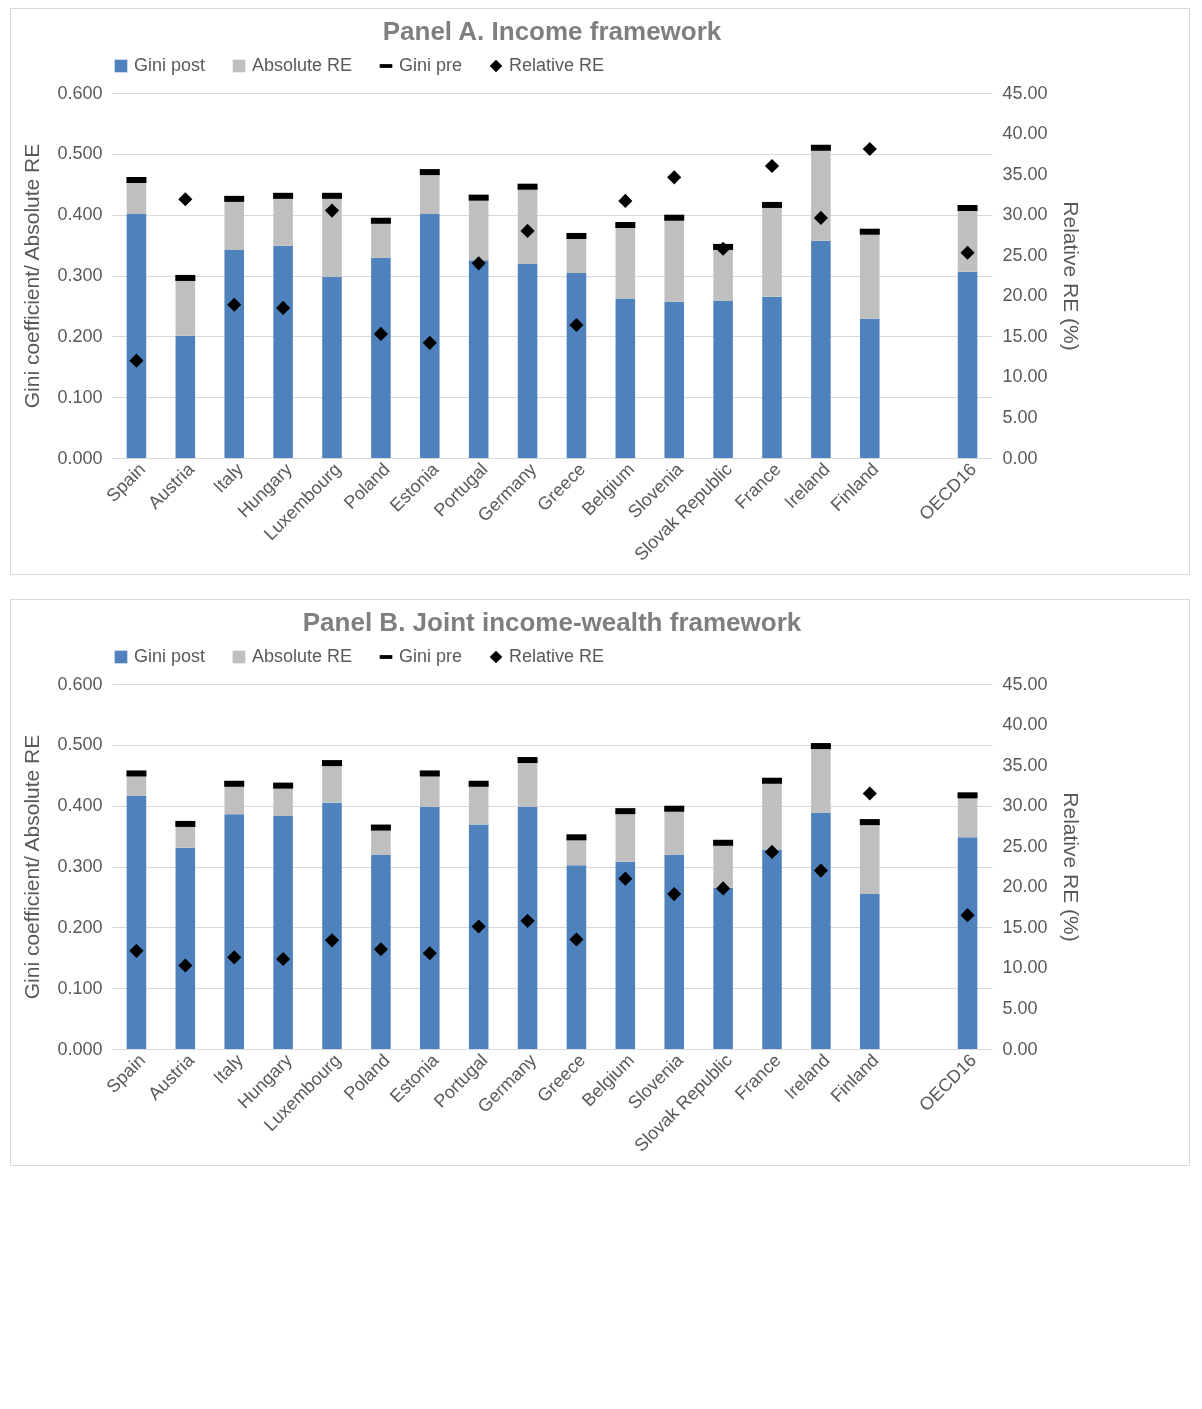 The width and height of the screenshot is (1202, 1409). I want to click on y-tick-label: 0.100, so click(80, 396).